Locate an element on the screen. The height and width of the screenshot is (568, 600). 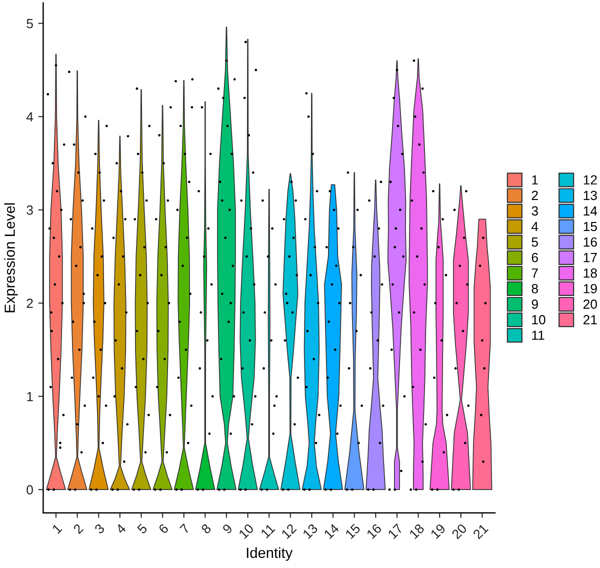
x-tick-label: 11 is located at coordinates (268, 530).